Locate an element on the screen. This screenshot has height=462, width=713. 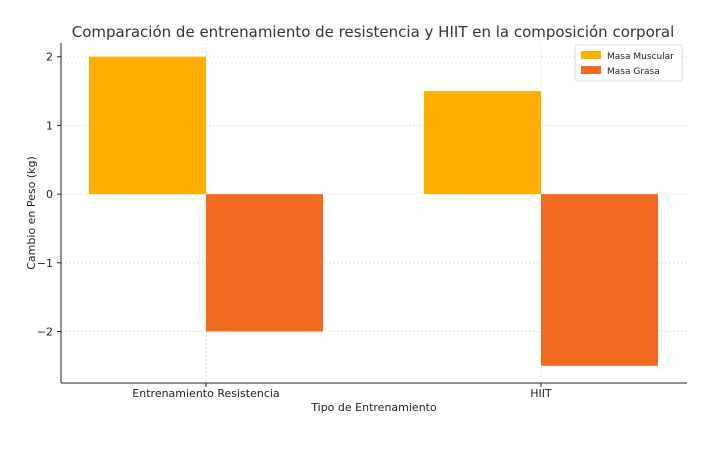
x-tick-label: HIIT is located at coordinates (541, 393).